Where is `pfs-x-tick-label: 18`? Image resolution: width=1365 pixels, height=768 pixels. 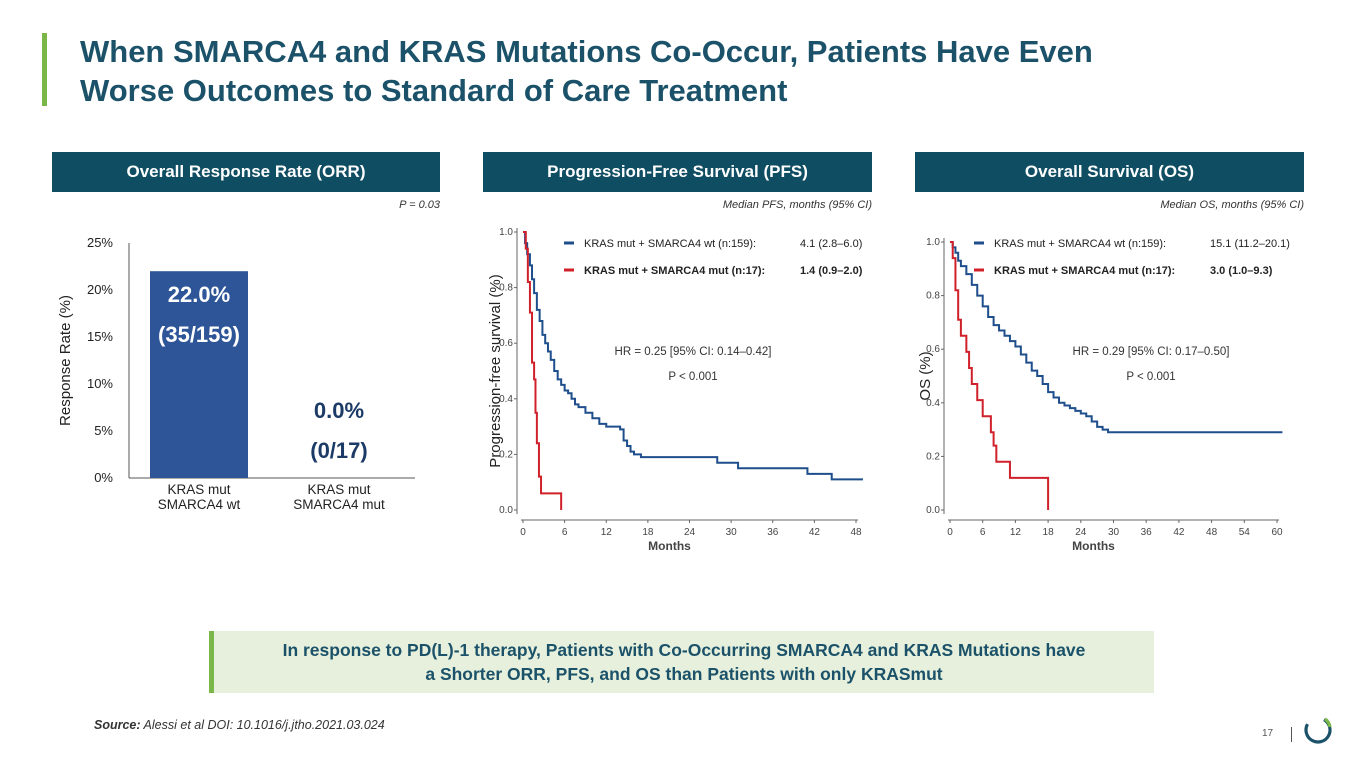
pfs-x-tick-label: 18 is located at coordinates (648, 532).